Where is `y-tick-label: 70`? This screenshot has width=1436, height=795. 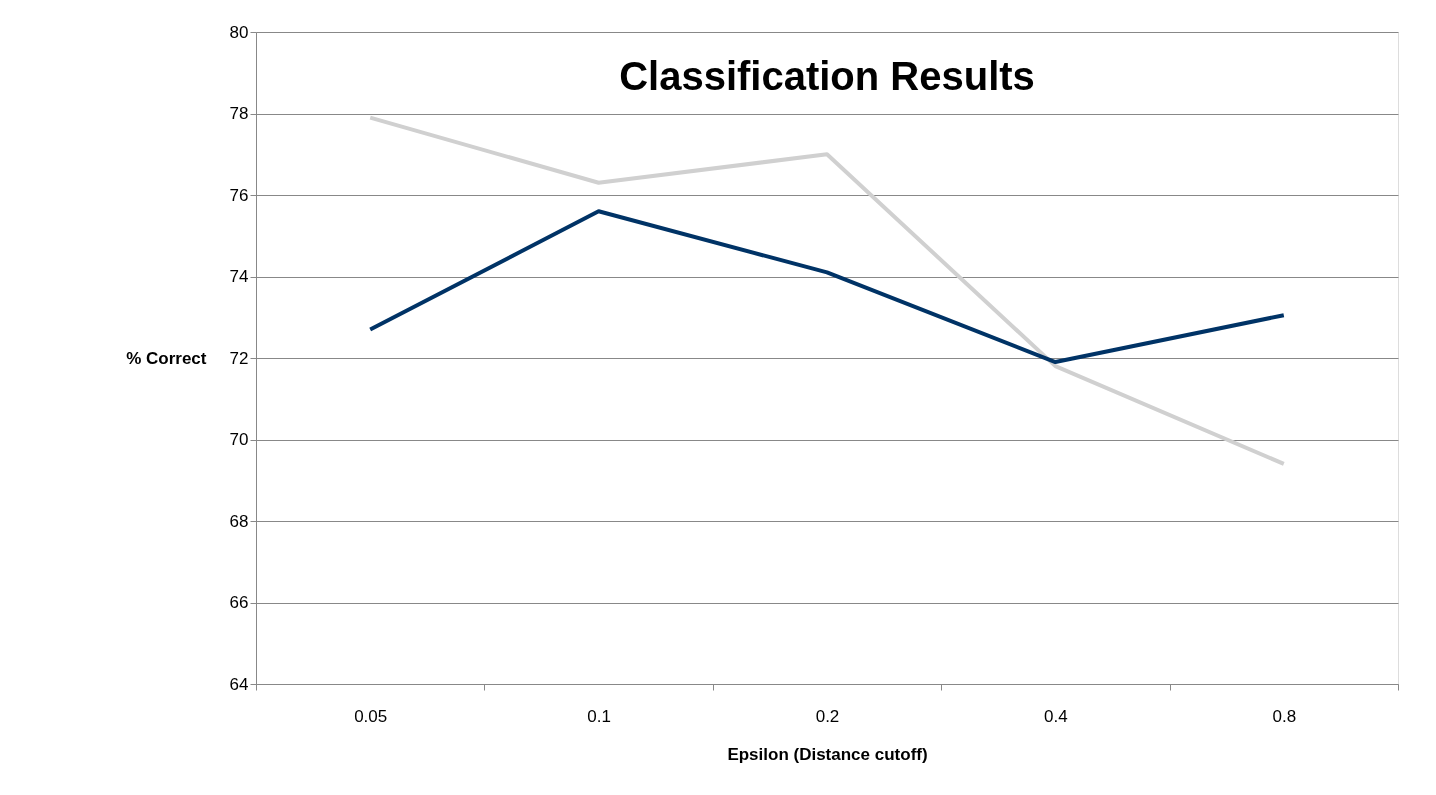
y-tick-label: 70 is located at coordinates (239, 439).